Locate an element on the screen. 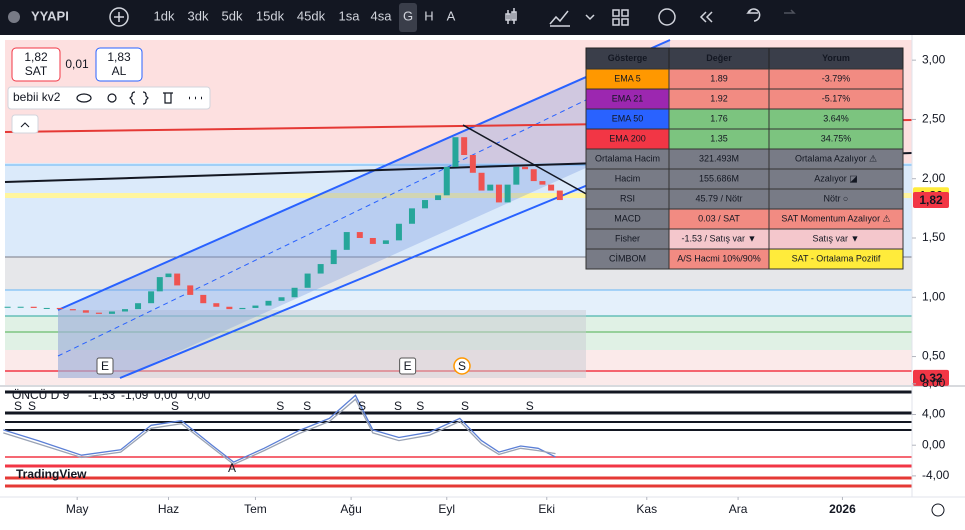  interval-button: A is located at coordinates (451, 15).